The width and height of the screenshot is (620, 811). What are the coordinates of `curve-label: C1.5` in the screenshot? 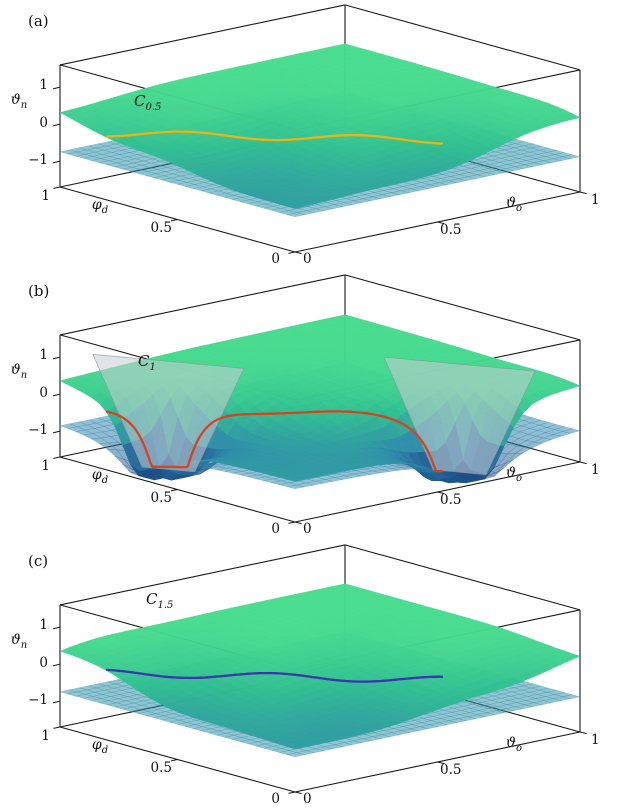 It's located at (160, 600).